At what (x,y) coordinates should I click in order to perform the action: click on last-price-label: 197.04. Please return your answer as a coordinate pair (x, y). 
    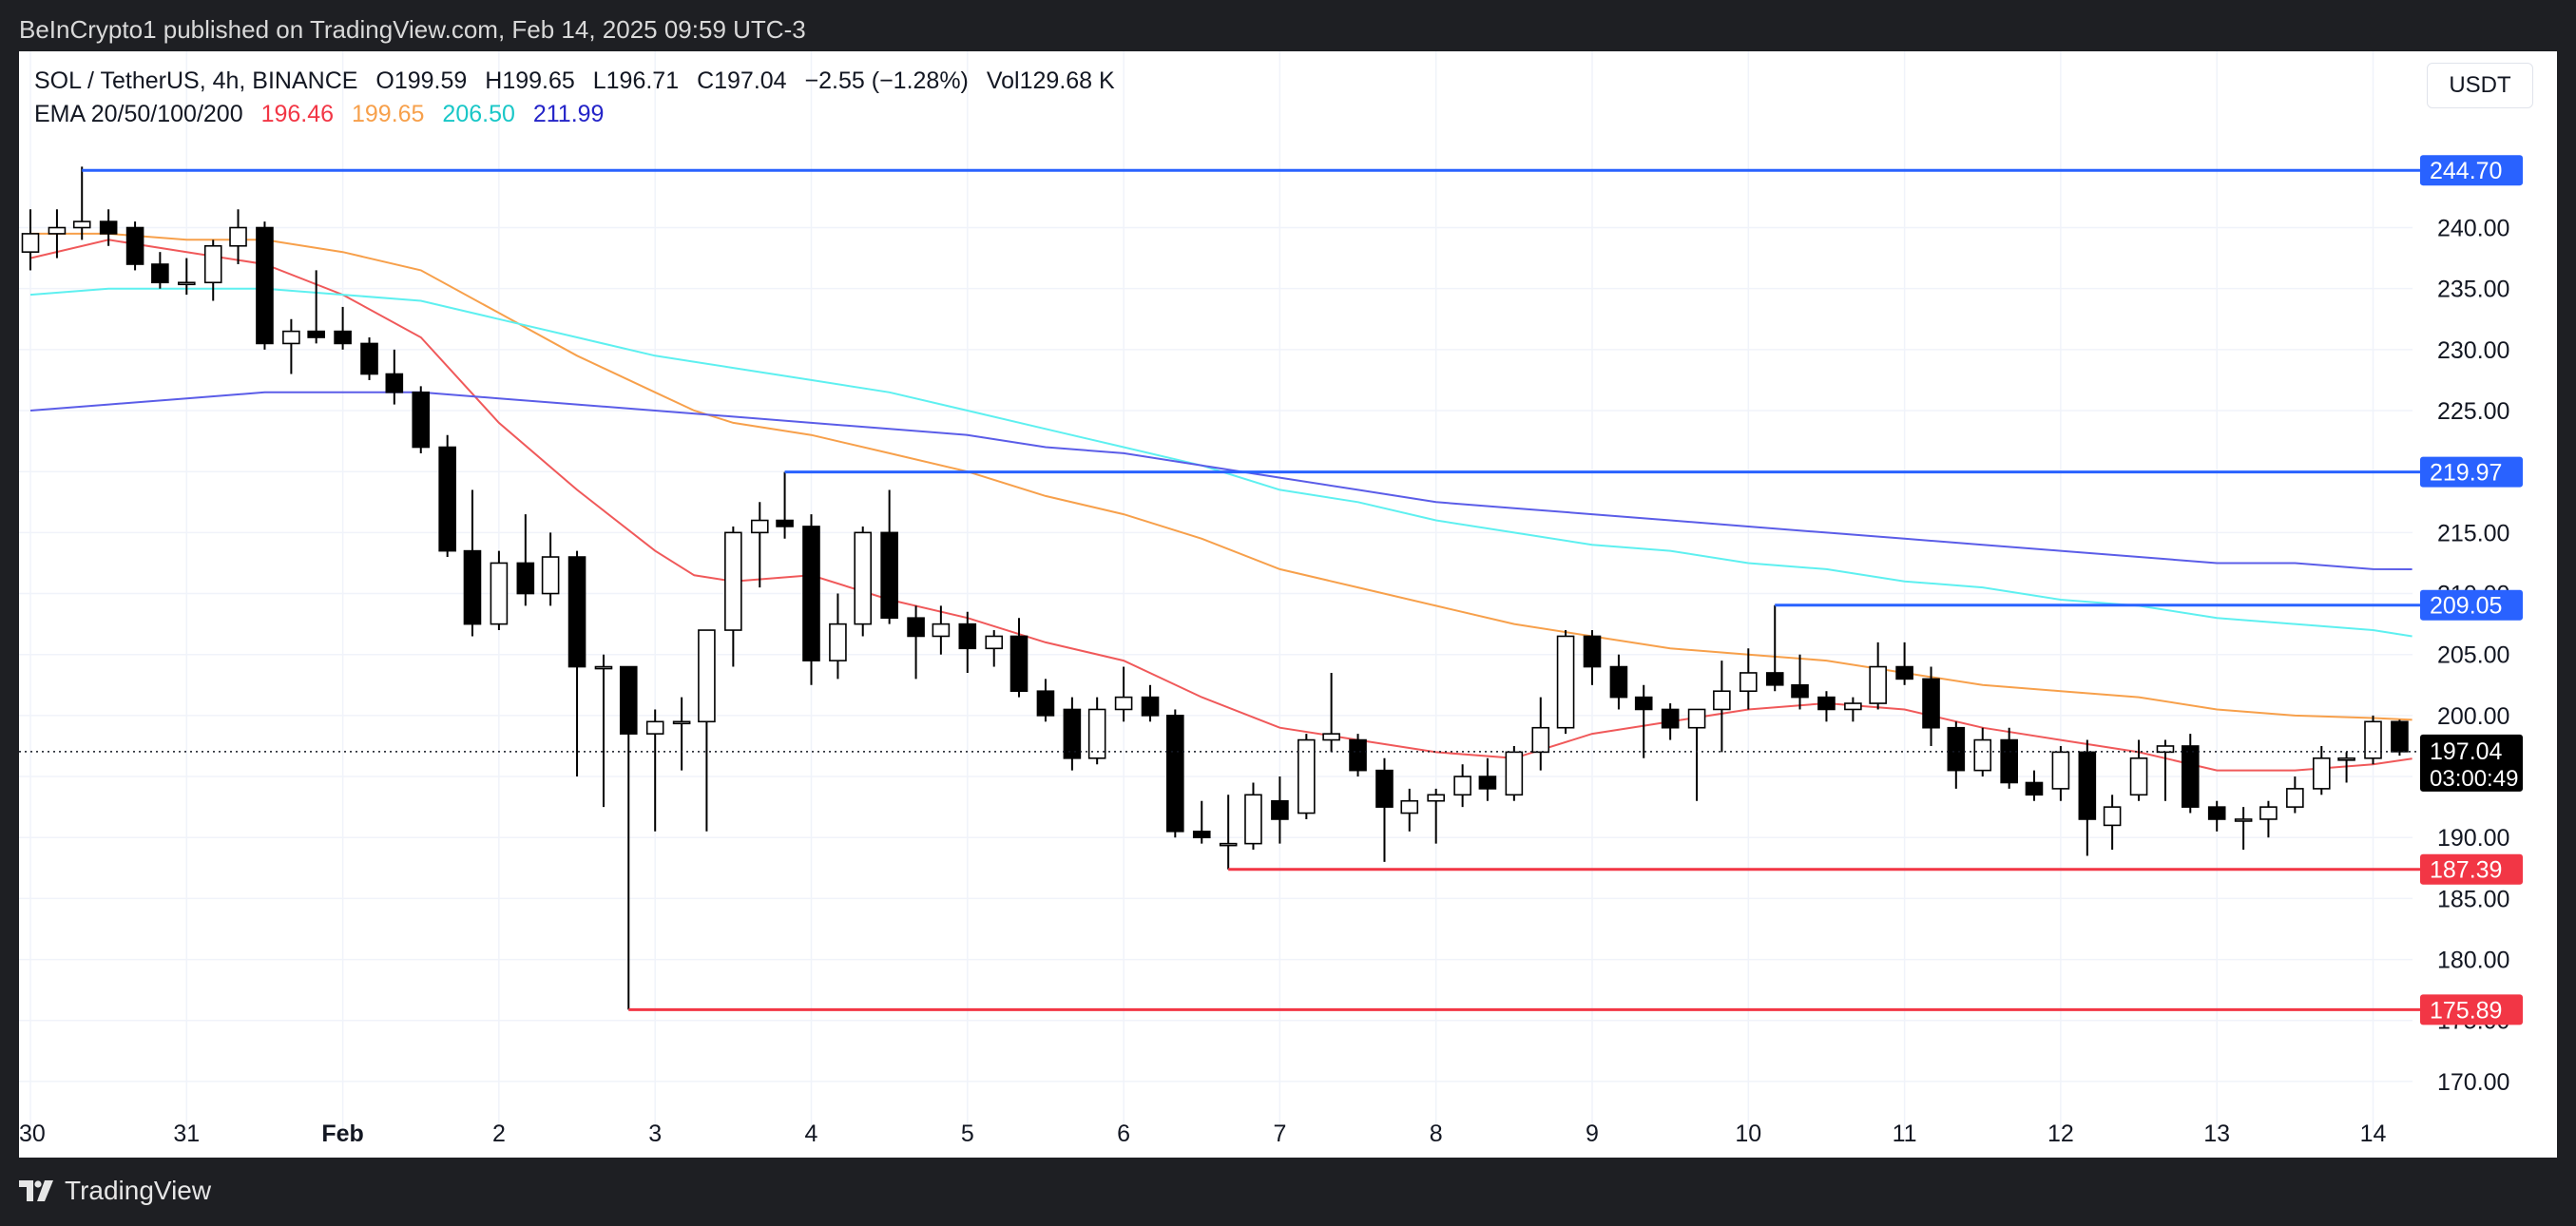
    Looking at the image, I should click on (2466, 752).